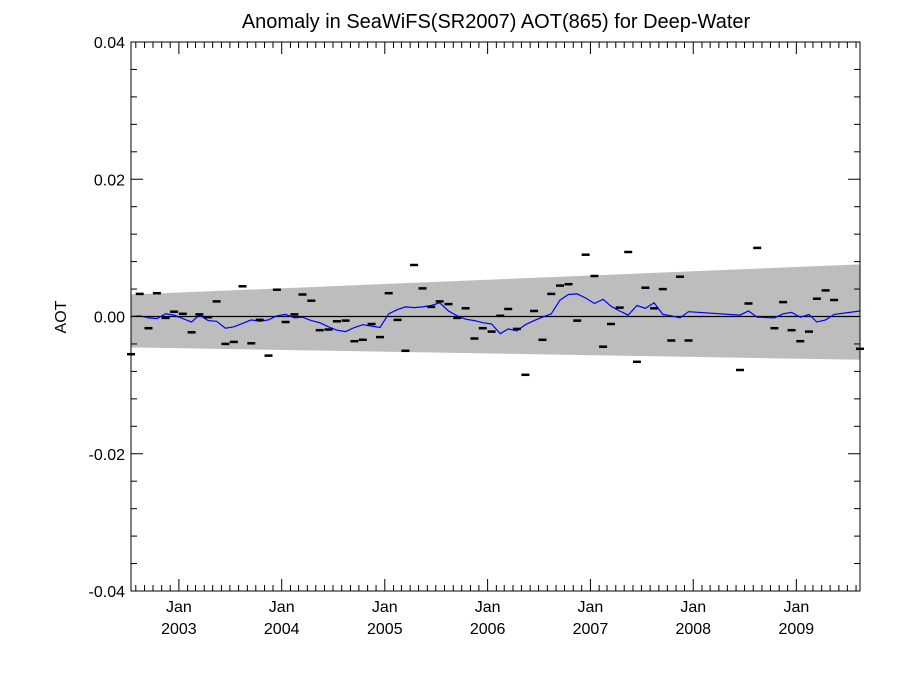 The height and width of the screenshot is (675, 900). I want to click on x-tick-year-label: 2003, so click(179, 629).